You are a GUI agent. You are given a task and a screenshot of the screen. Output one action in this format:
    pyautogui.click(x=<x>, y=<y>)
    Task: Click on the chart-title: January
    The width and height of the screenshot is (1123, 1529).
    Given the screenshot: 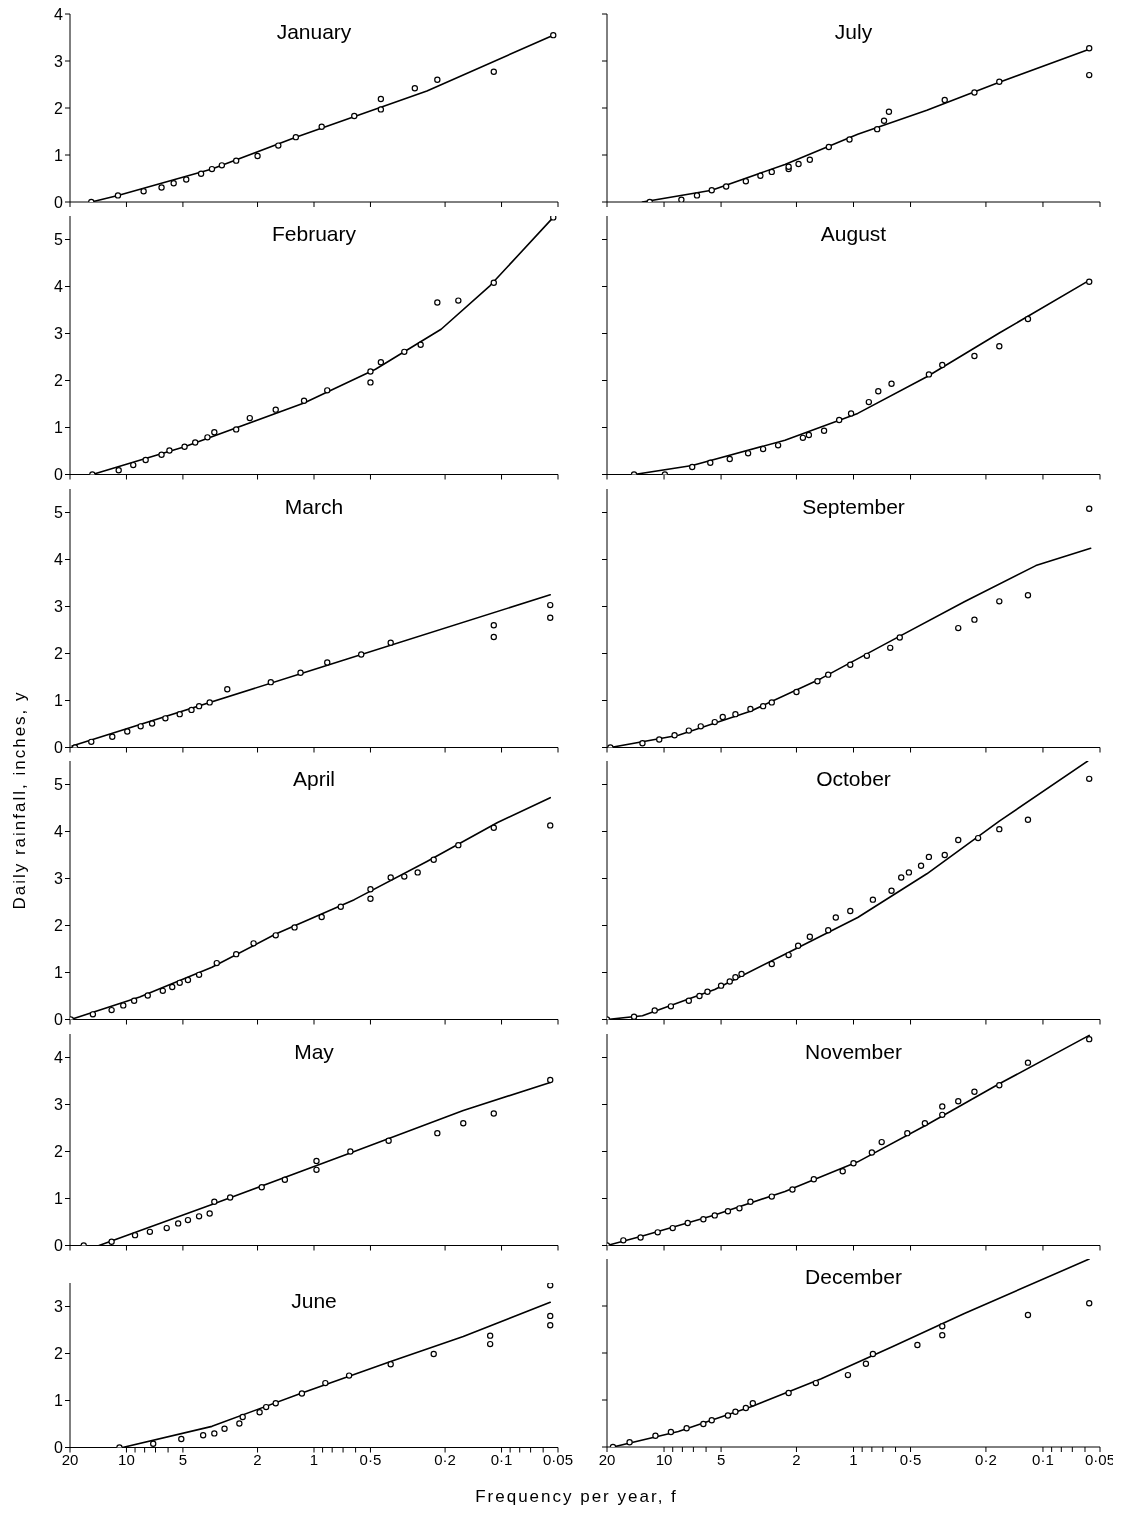 What is the action you would take?
    pyautogui.click(x=314, y=32)
    